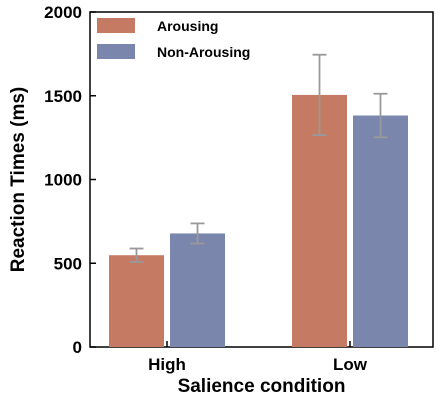 Image resolution: width=443 pixels, height=401 pixels. Describe the element at coordinates (136, 301) in the screenshot. I see `bar-high-arousing` at that location.